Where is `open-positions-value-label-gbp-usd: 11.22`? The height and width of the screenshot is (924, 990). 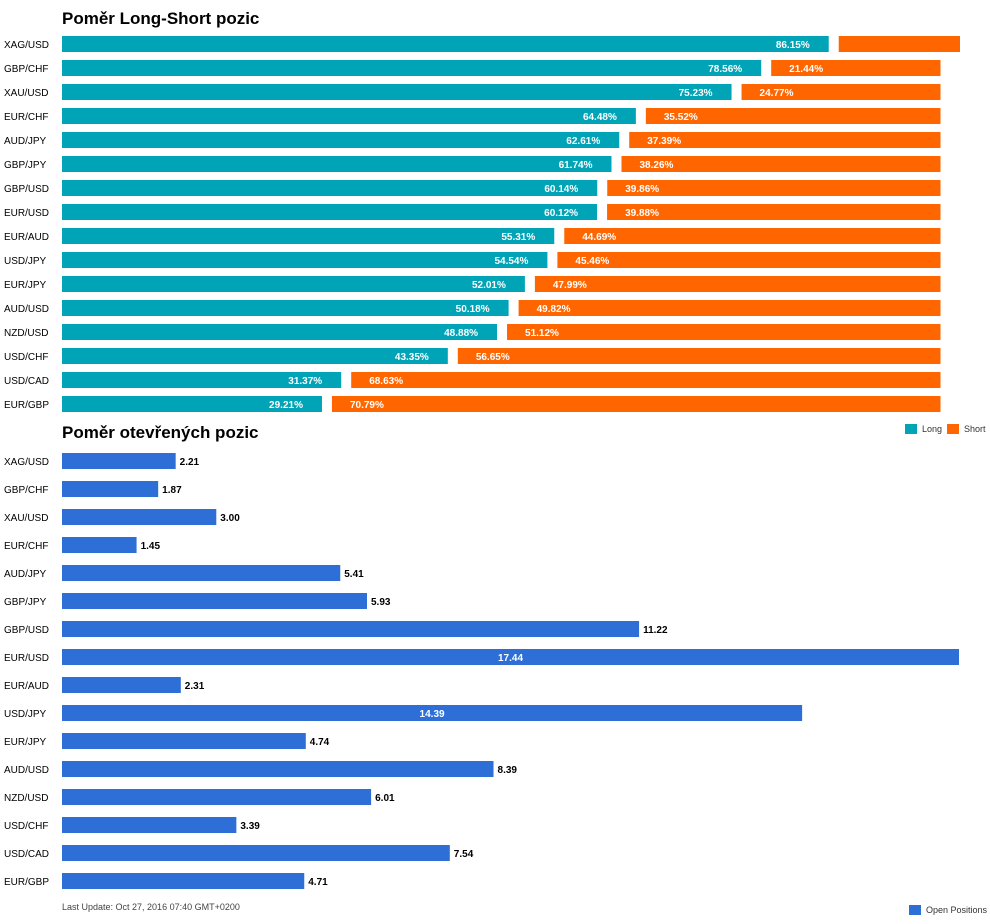
open-positions-value-label-gbp-usd: 11.22 is located at coordinates (655, 630).